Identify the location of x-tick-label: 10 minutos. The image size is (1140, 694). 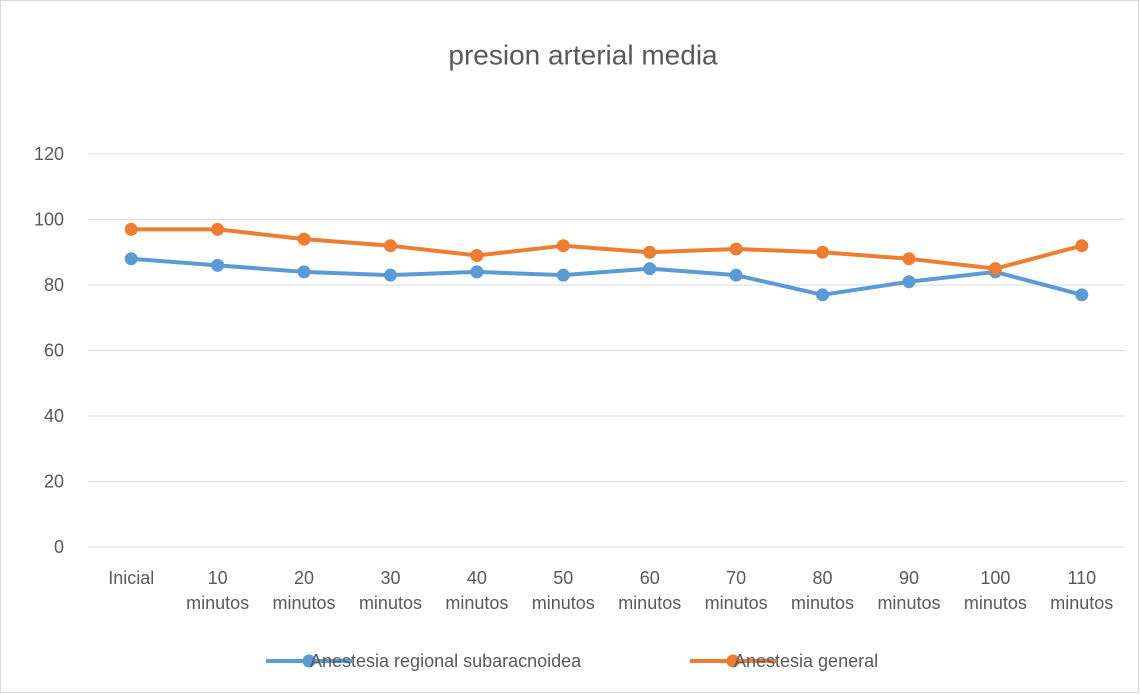
(217, 590).